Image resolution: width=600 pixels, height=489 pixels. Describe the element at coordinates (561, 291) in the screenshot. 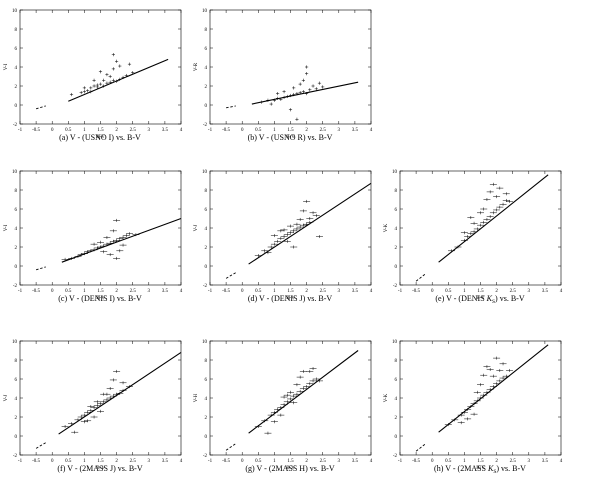

I see `x-tick-label: 4` at that location.